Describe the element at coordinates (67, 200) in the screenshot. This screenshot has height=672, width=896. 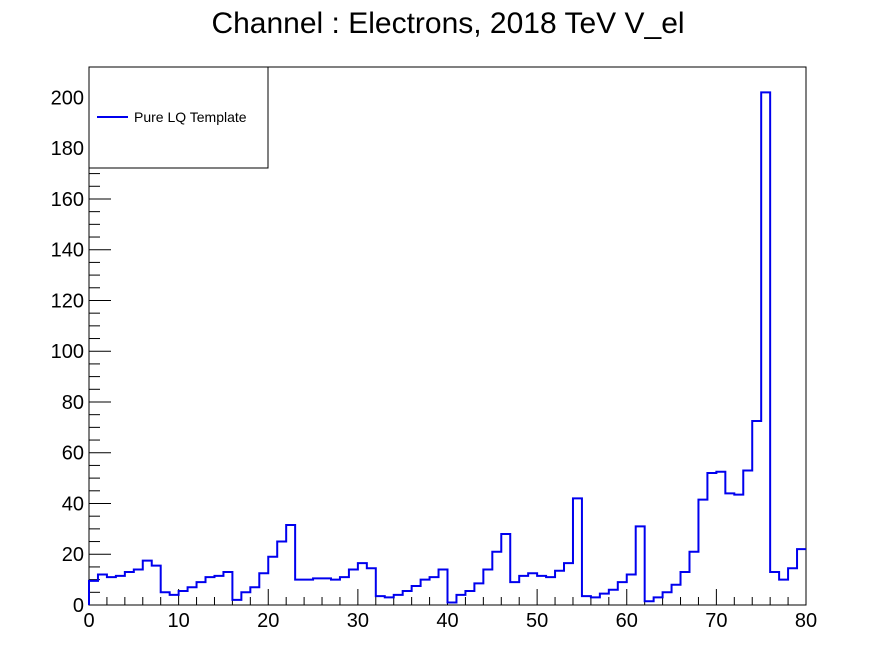
I see `y-tick-label: 160` at that location.